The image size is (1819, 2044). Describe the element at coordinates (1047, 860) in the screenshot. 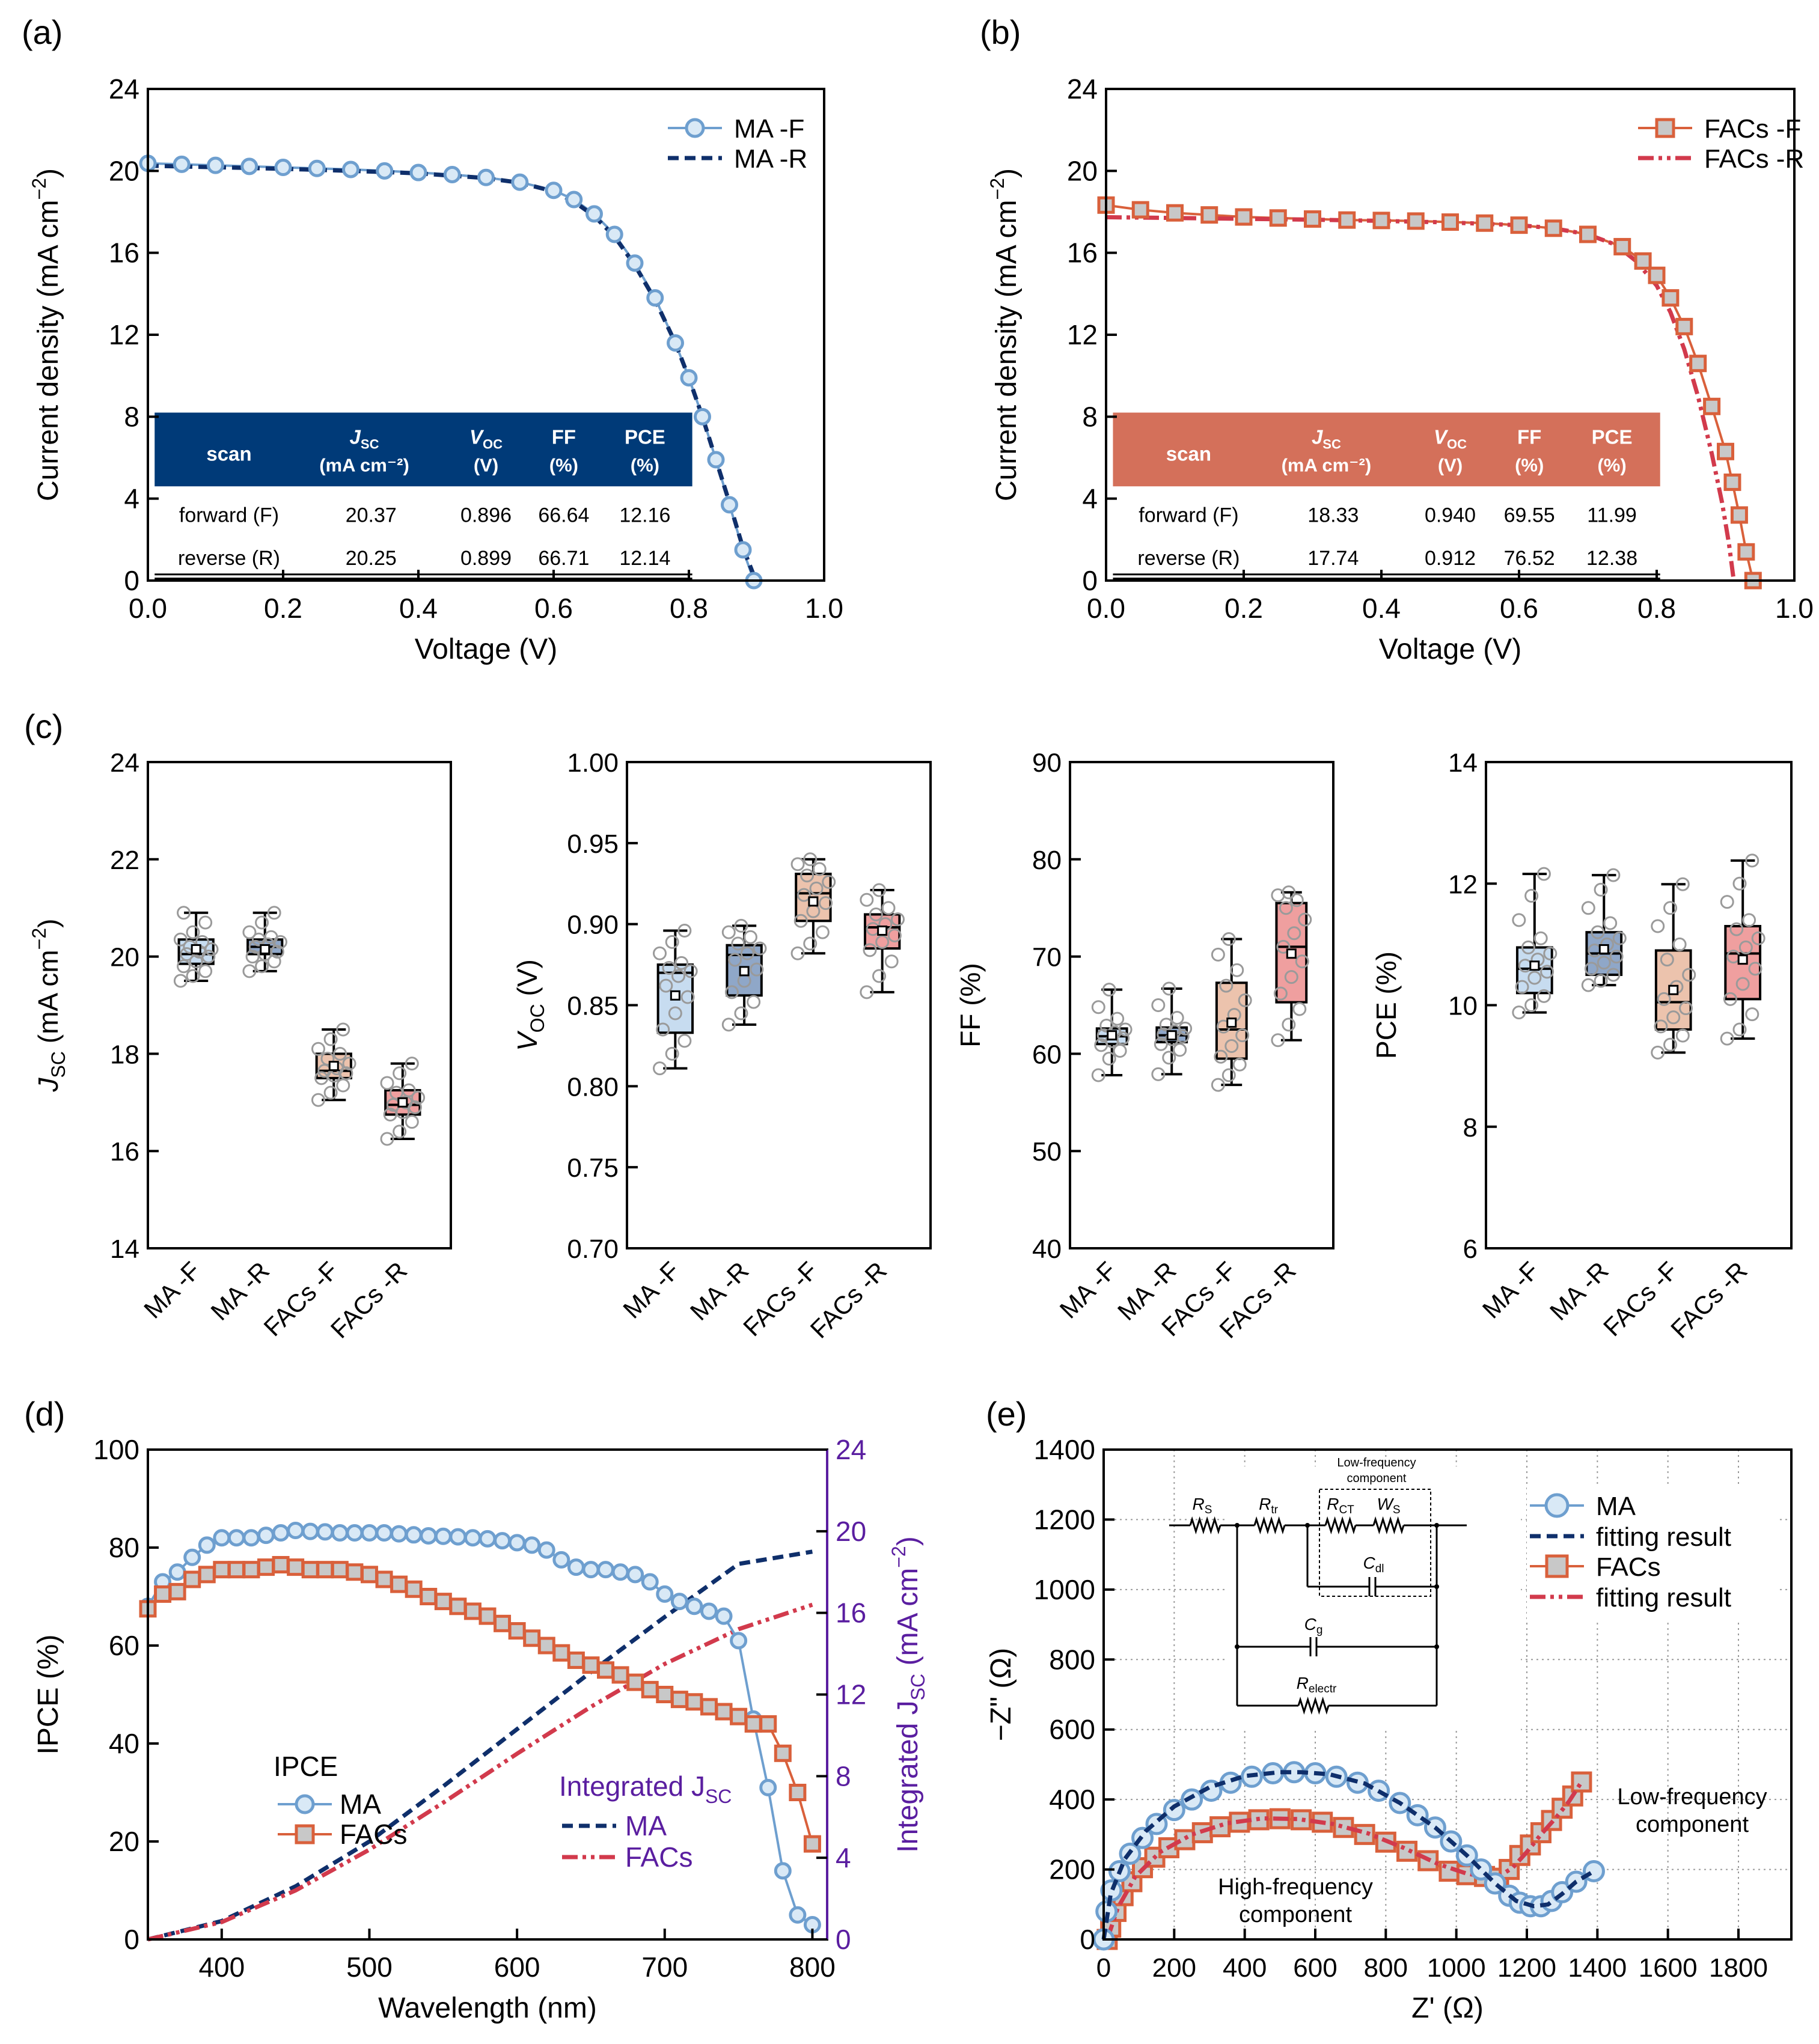

I see `y-tick-label: 80` at that location.